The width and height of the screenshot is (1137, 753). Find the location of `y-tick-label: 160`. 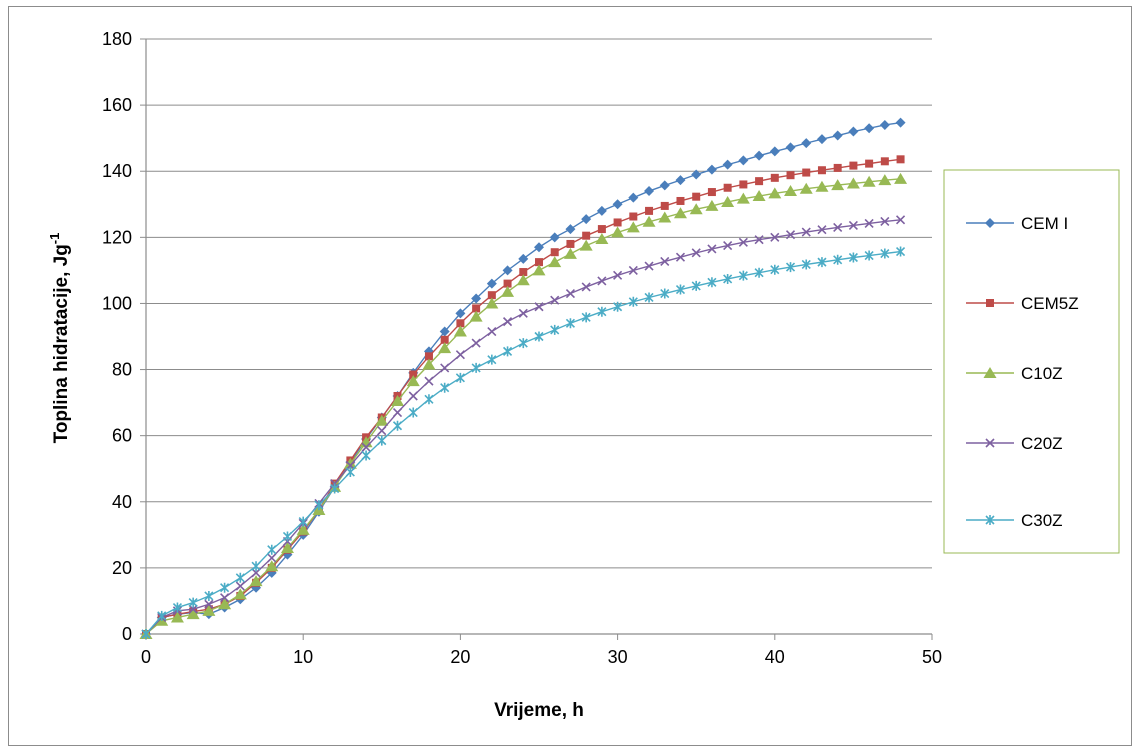

y-tick-label: 160 is located at coordinates (117, 105).